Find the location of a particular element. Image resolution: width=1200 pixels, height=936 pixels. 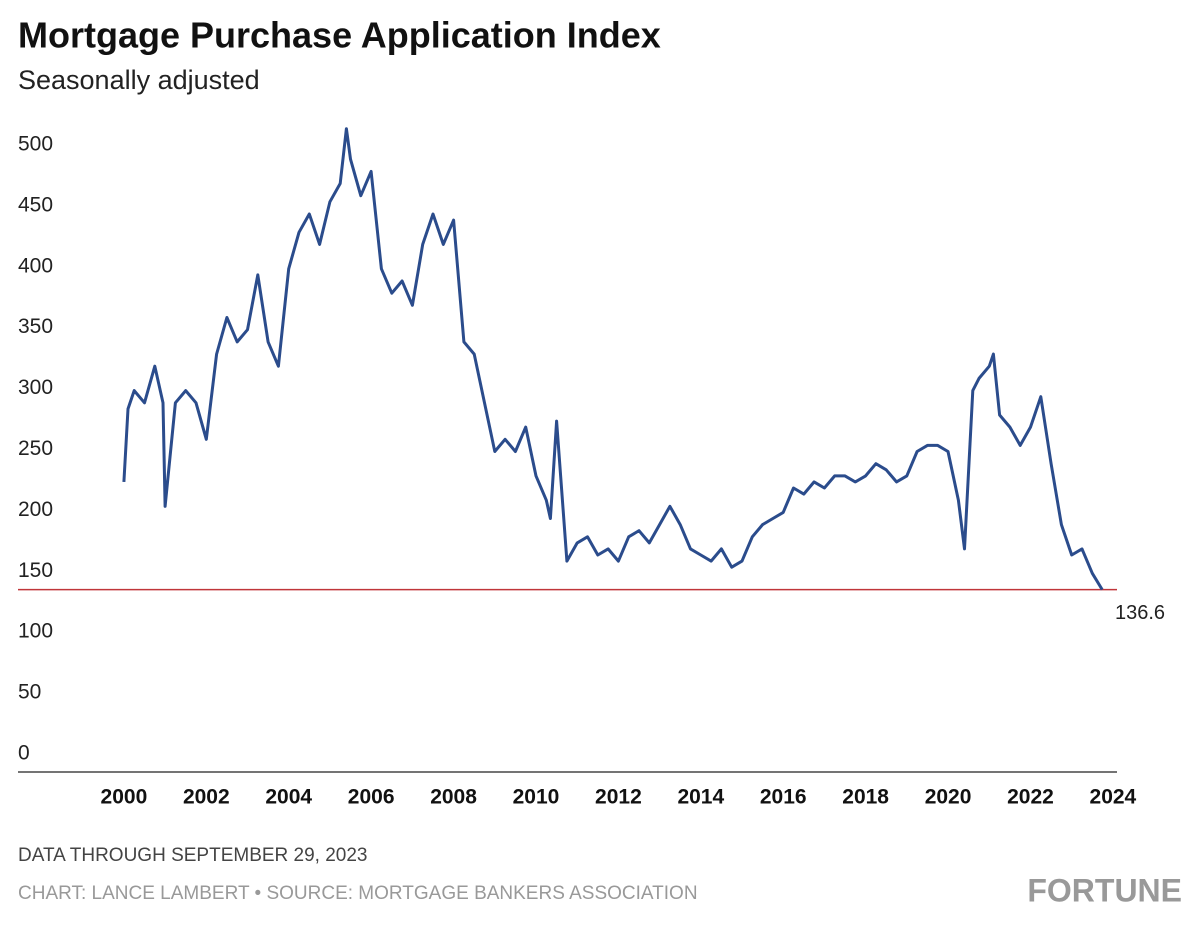

x-tick-label: 2016 is located at coordinates (783, 797).